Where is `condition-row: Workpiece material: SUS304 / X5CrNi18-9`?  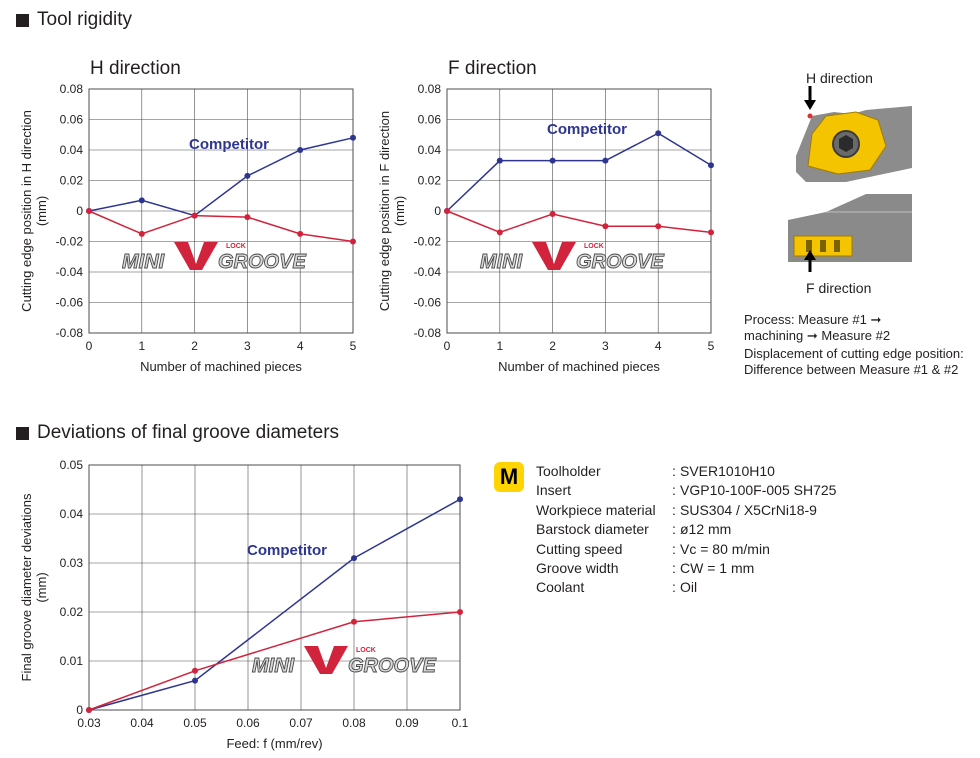 condition-row: Workpiece material: SUS304 / X5CrNi18-9 is located at coordinates (686, 510).